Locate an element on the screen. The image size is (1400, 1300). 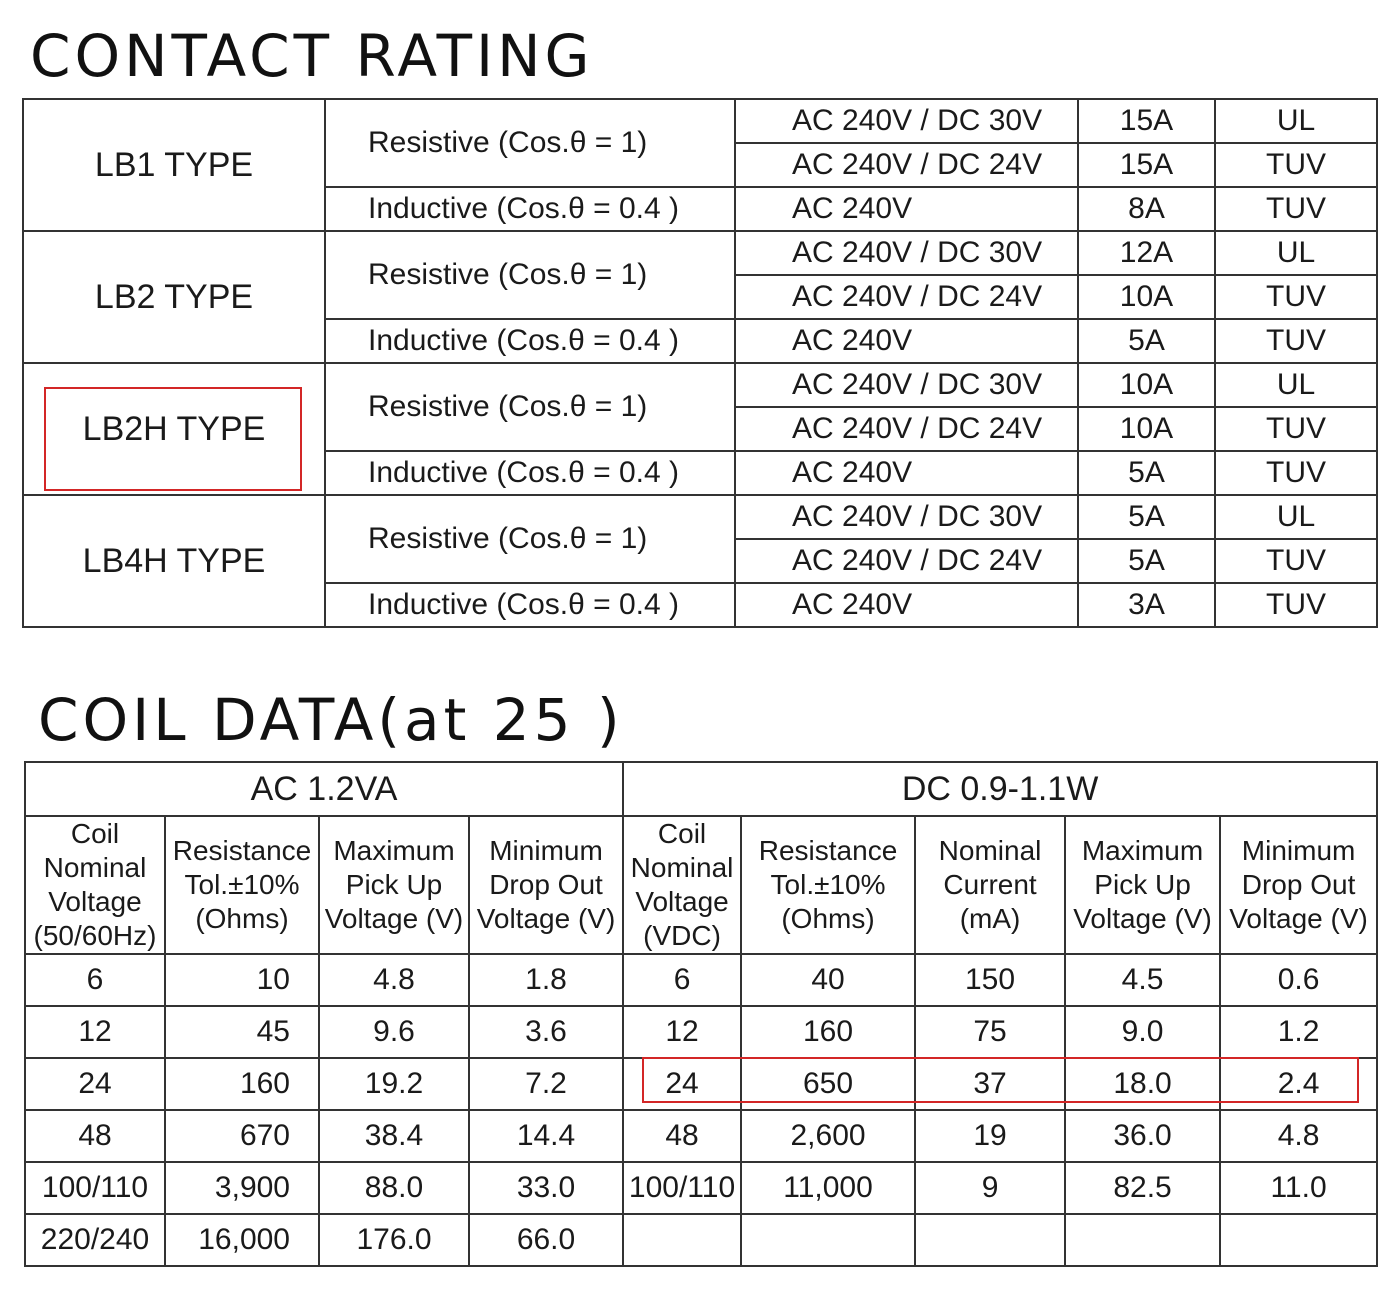
ac-cell: 10 is located at coordinates (242, 980).